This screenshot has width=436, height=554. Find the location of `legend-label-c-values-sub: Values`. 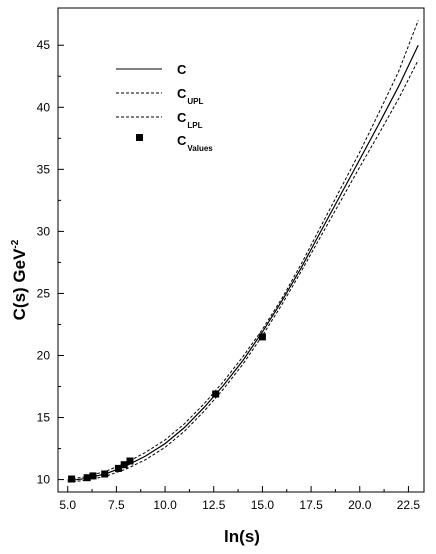

legend-label-c-values-sub: Values is located at coordinates (200, 148).